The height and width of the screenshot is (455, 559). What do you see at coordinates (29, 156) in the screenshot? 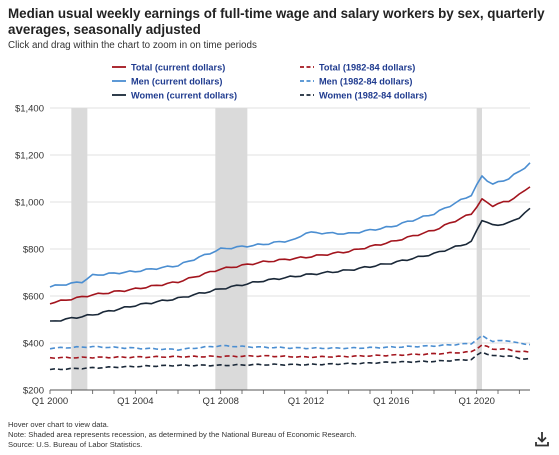
I see `y-tick-label: $1,200` at bounding box center [29, 156].